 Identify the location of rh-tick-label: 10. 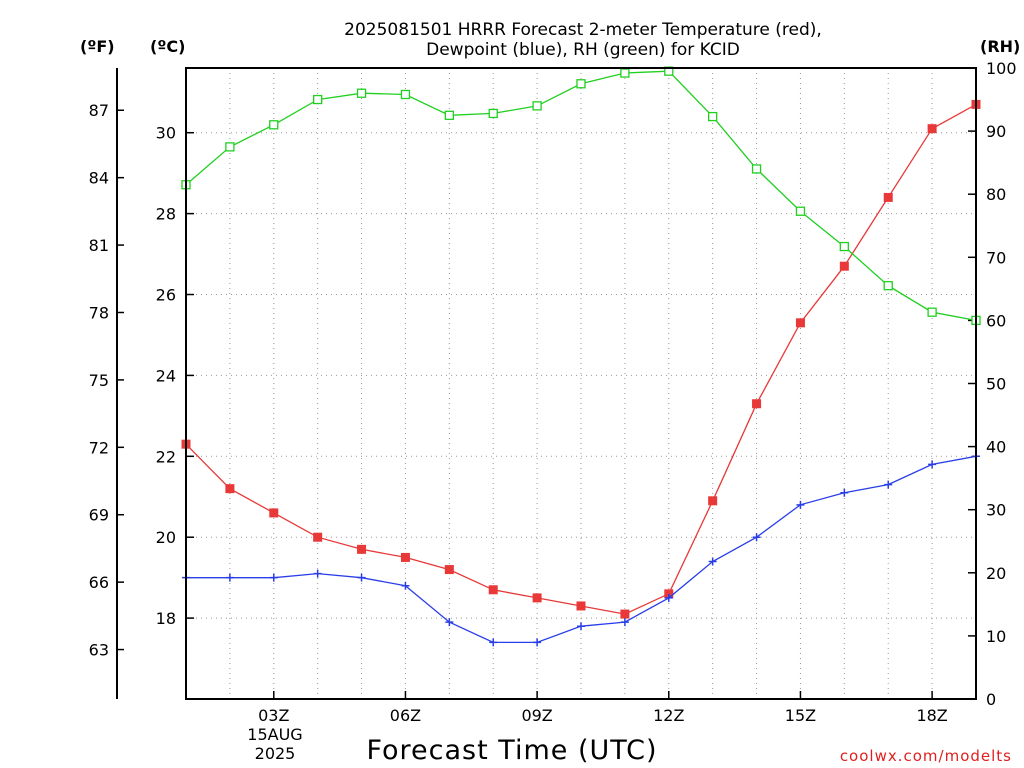
(996, 636).